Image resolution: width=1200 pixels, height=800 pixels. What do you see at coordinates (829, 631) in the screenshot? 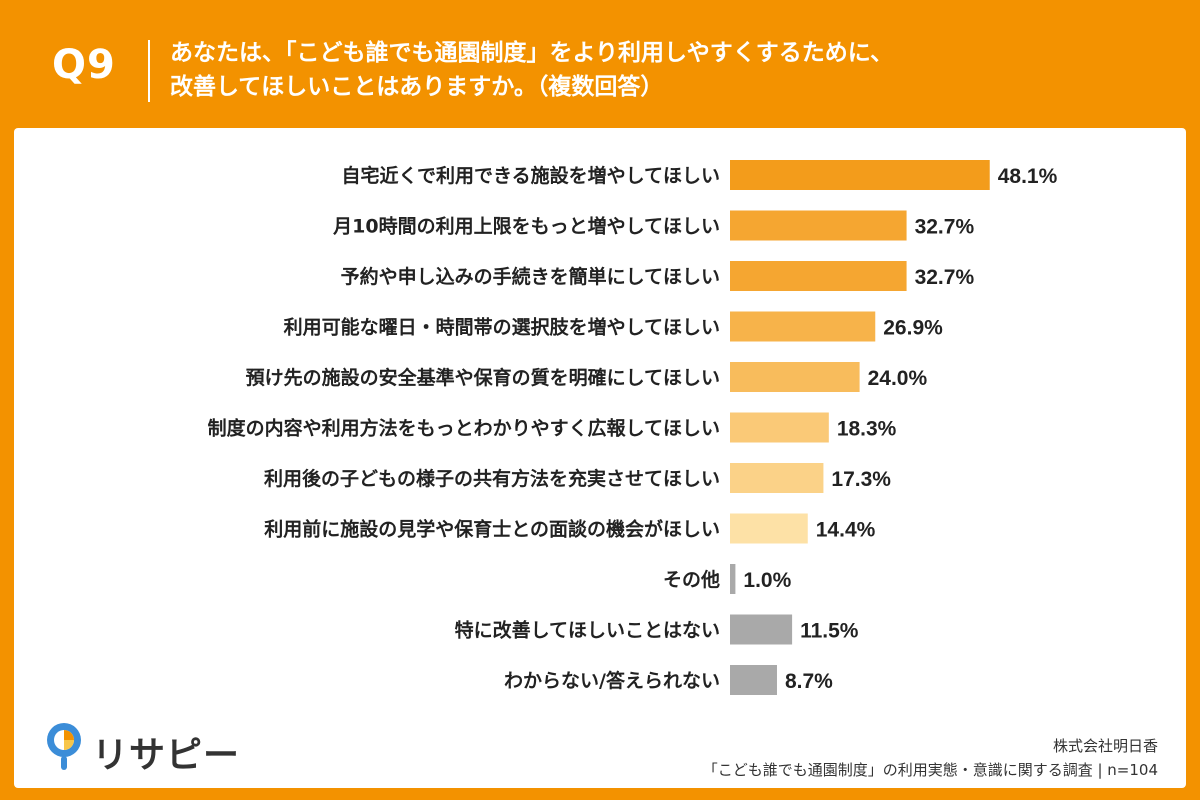
I see `value-label: 11.5%` at bounding box center [829, 631].